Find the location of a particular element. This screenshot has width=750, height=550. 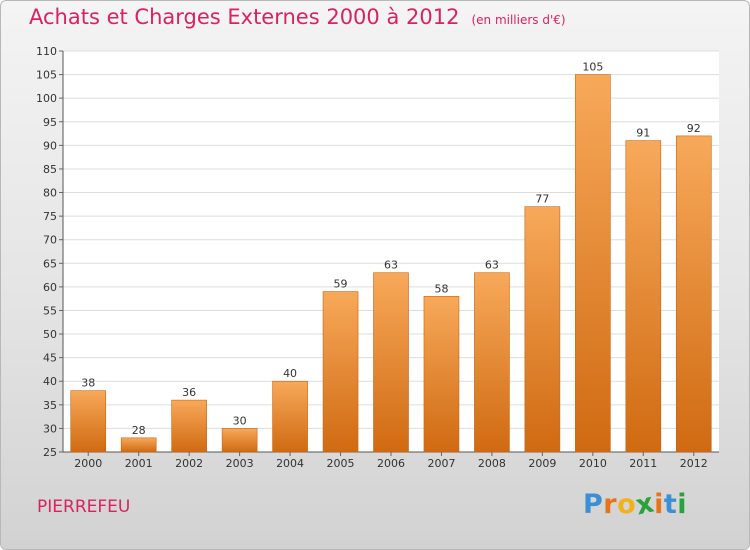

x-tick-label: 2007 is located at coordinates (441, 463).